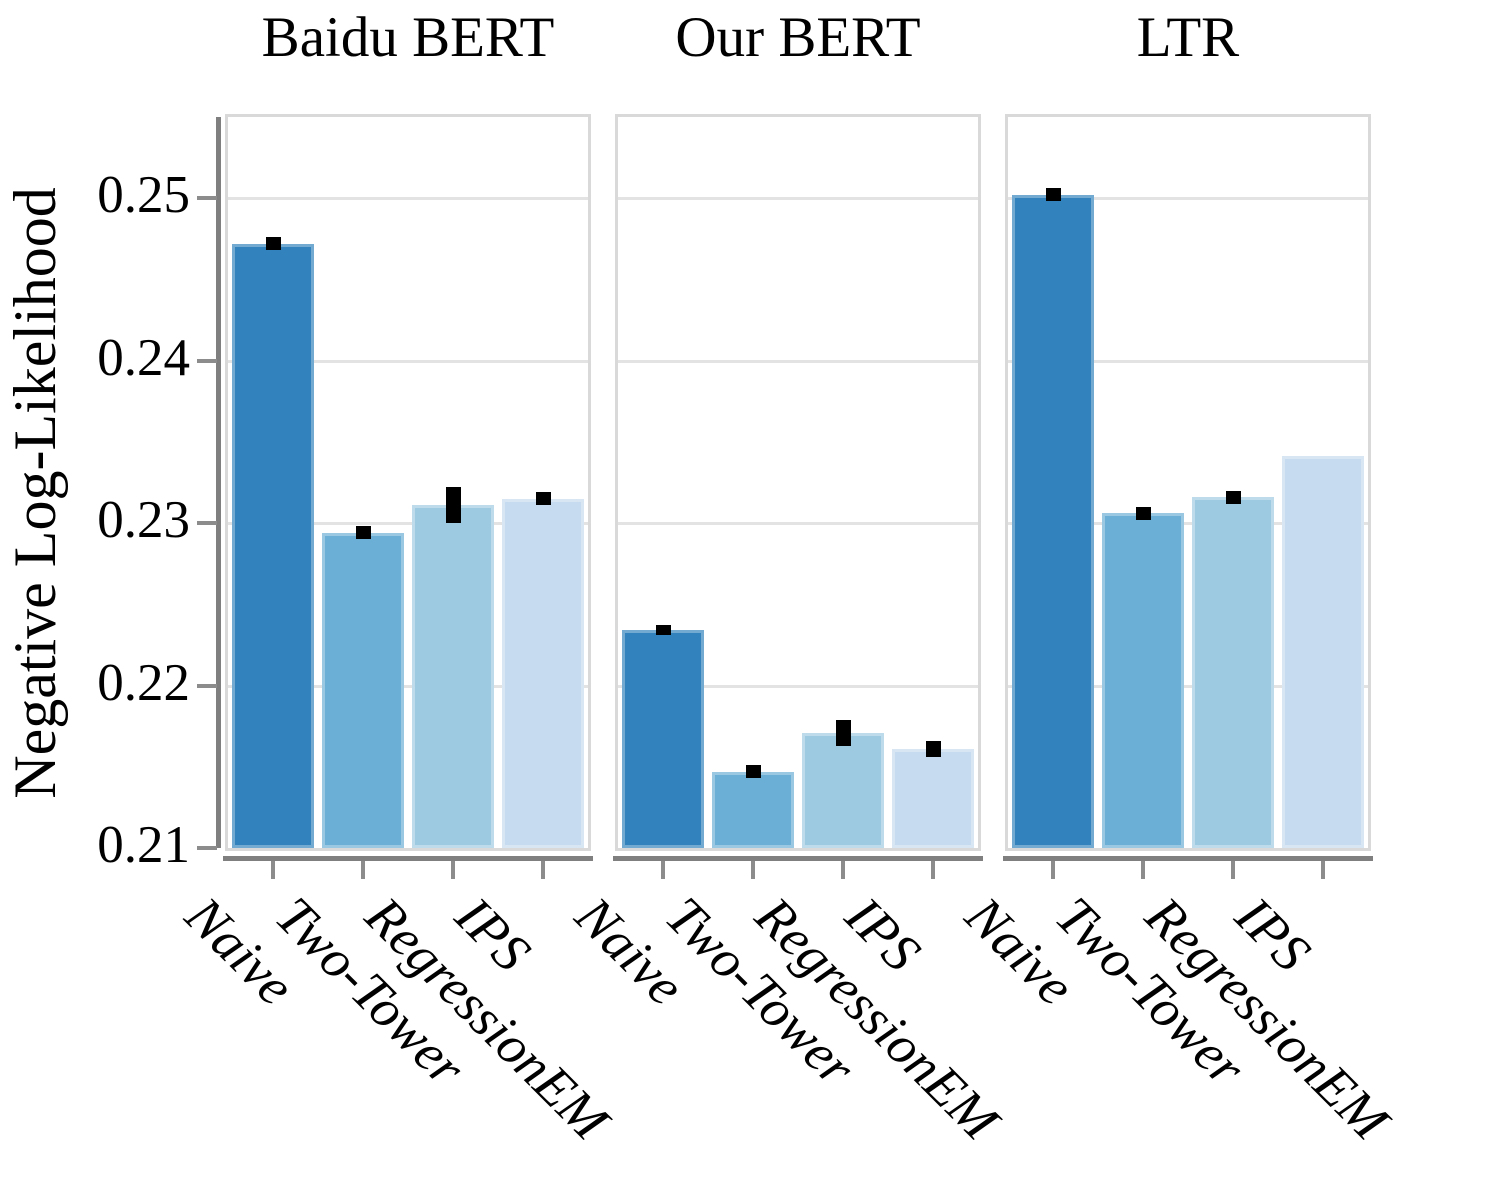 This screenshot has width=1493, height=1190. What do you see at coordinates (408, 37) in the screenshot?
I see `panel-title-baidu-bert: Baidu BERT` at bounding box center [408, 37].